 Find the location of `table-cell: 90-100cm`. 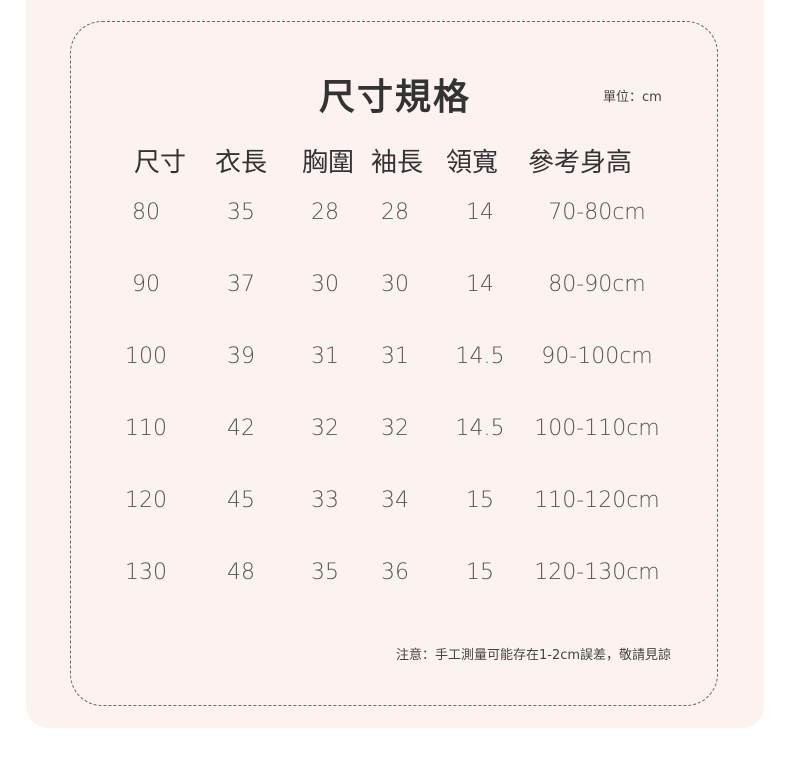

table-cell: 90-100cm is located at coordinates (597, 356).